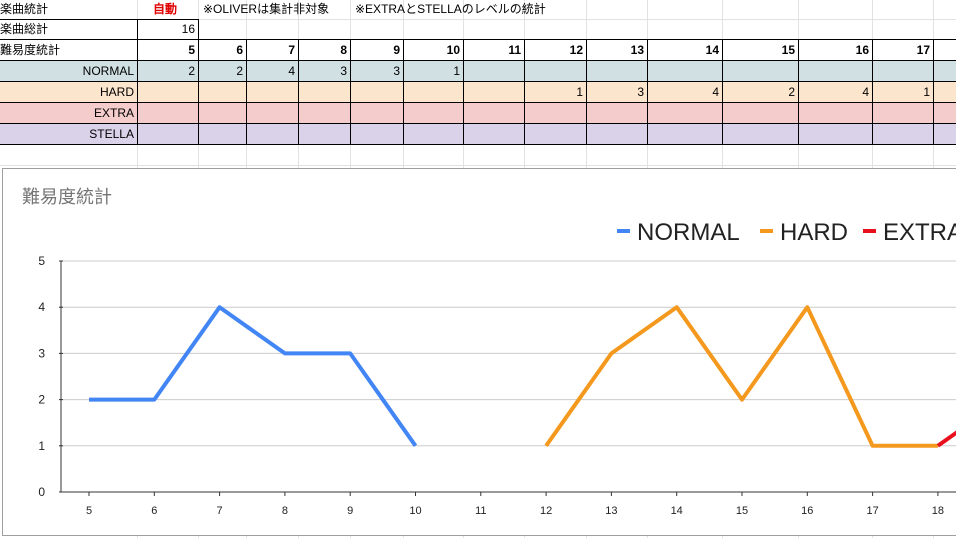  I want to click on level-header-cell: 5, so click(191, 50).